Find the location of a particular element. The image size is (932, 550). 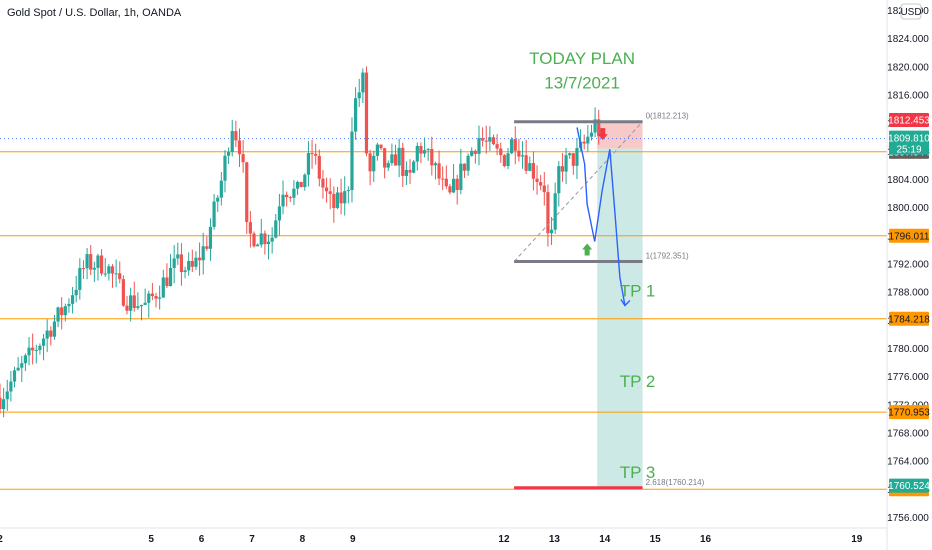

hline-badge-bg is located at coordinates (909, 412).